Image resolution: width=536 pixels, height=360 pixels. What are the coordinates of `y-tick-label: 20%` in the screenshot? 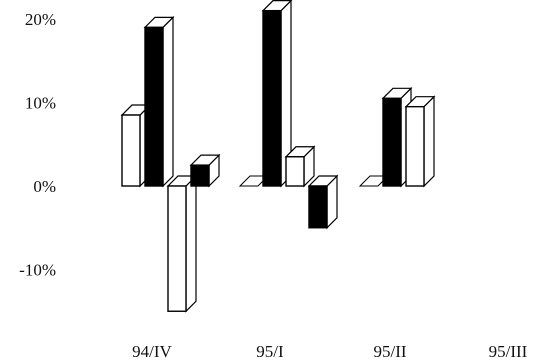 It's located at (40, 19).